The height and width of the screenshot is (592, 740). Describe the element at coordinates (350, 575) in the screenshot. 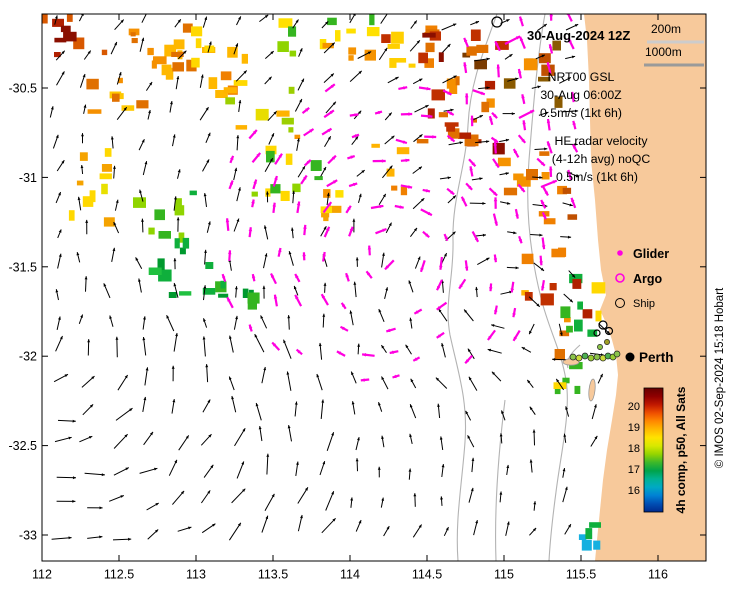

I see `x-tick-label: 114` at that location.